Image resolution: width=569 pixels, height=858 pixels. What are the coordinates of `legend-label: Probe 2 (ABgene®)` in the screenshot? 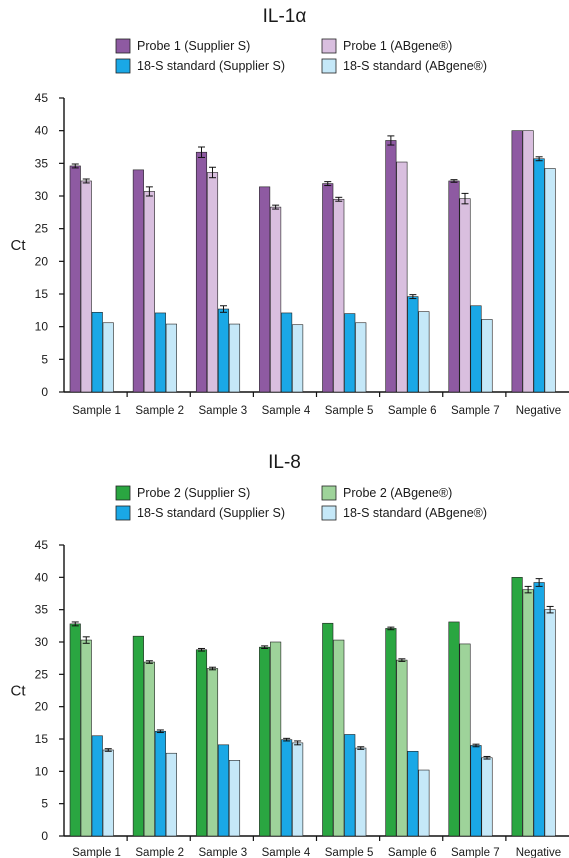 It's located at (397, 493).